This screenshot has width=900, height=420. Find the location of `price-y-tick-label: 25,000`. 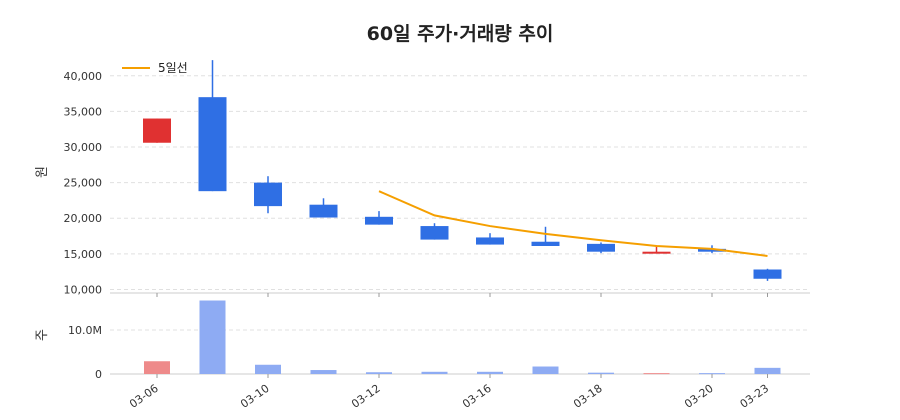

price-y-tick-label: 25,000 is located at coordinates (83, 183).